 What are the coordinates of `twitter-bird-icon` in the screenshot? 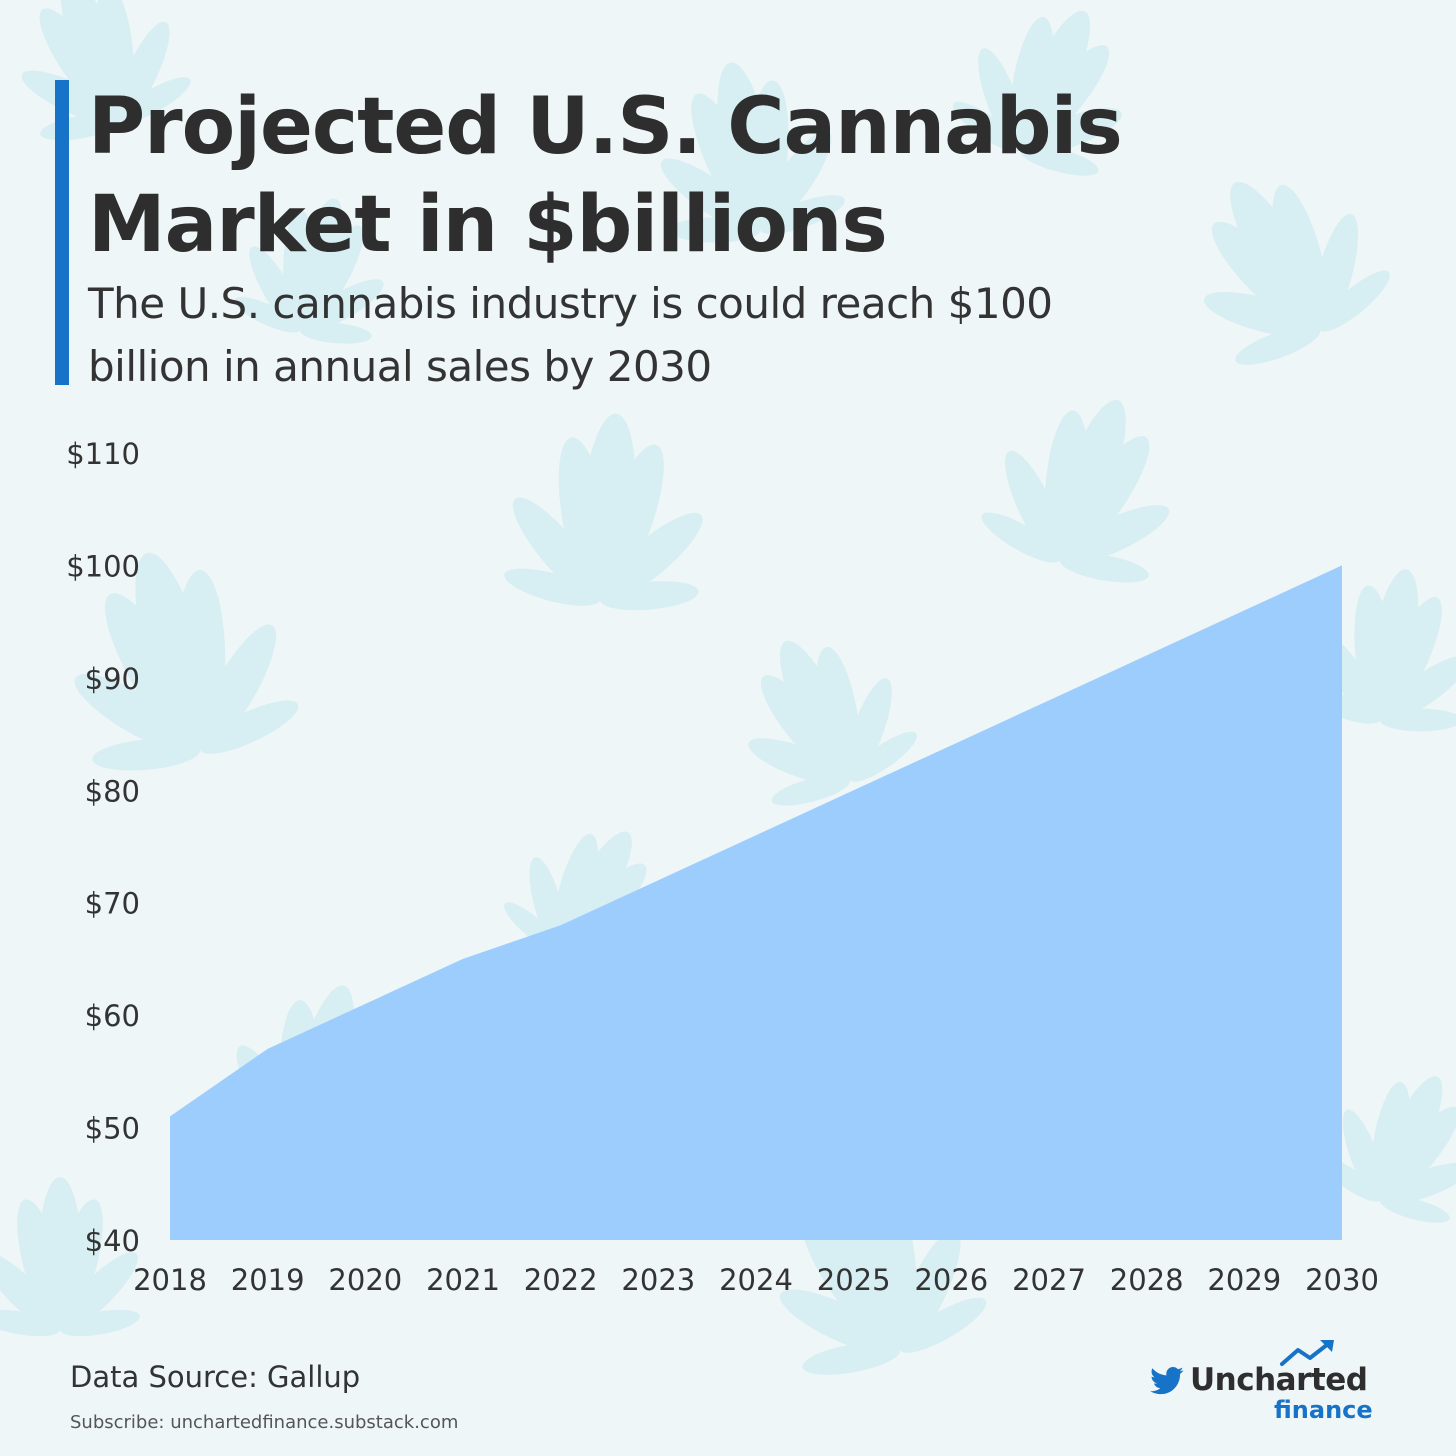 It's located at (1167, 1380).